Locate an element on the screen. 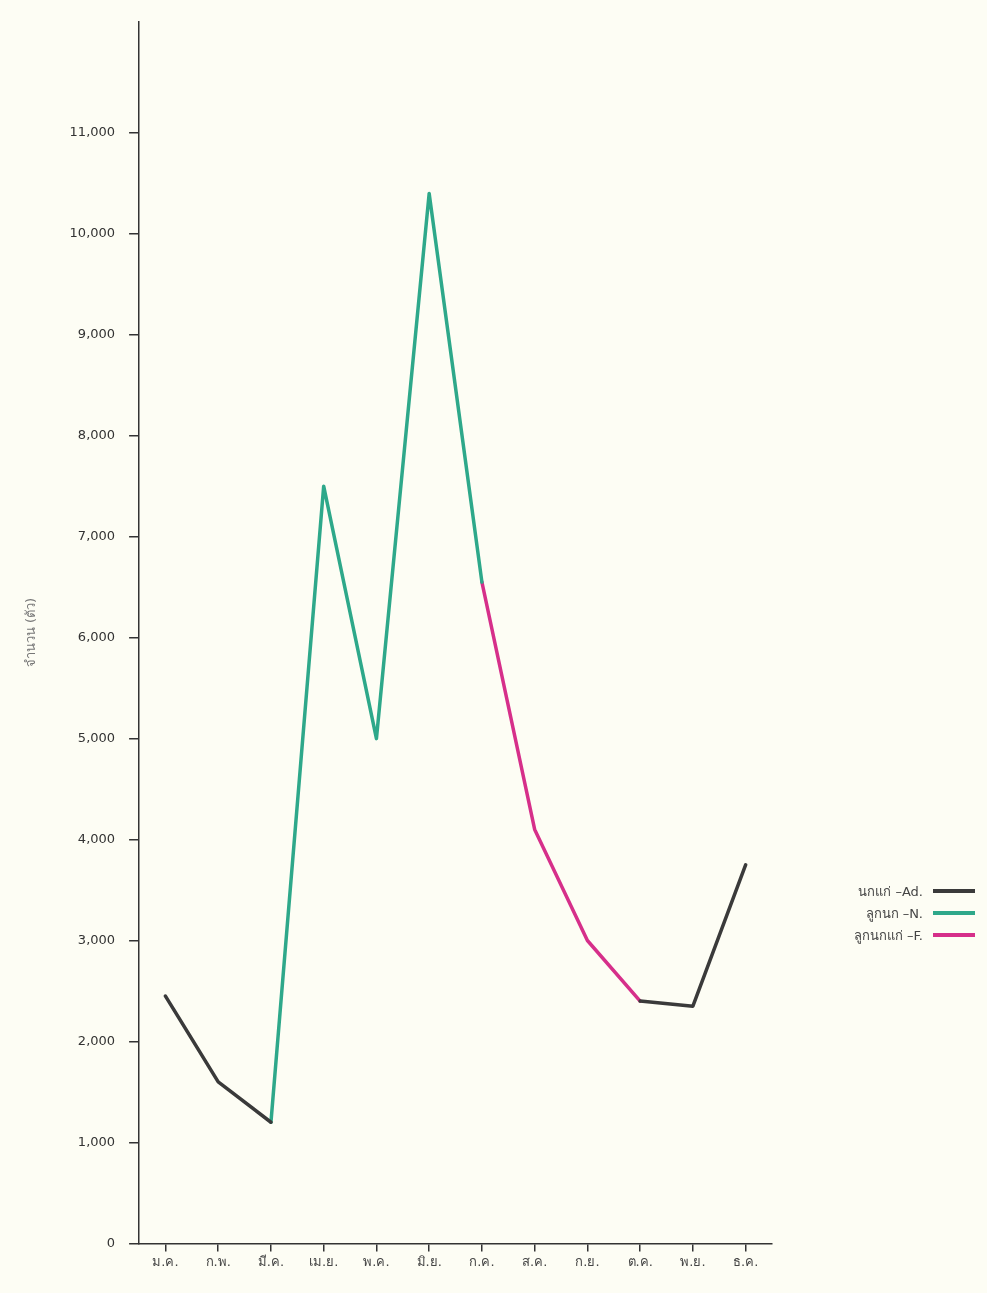  x-tick-label: ต.ค. is located at coordinates (640, 1261).